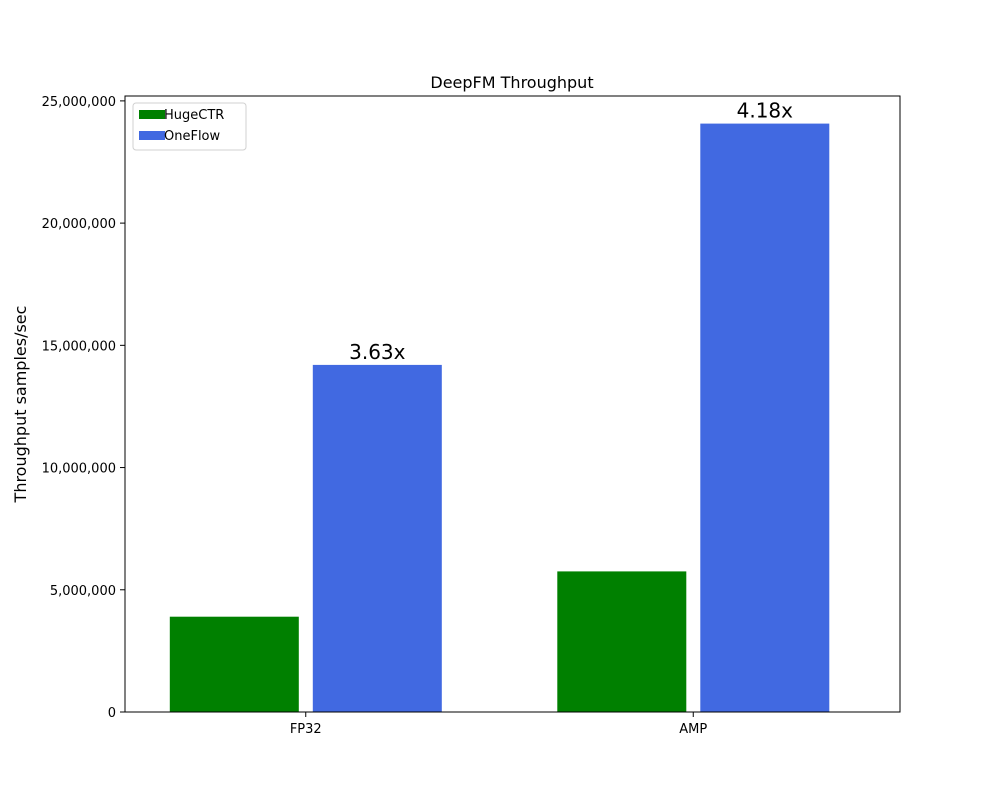 The image size is (1000, 804). I want to click on bar-oneflow-amp, so click(765, 418).